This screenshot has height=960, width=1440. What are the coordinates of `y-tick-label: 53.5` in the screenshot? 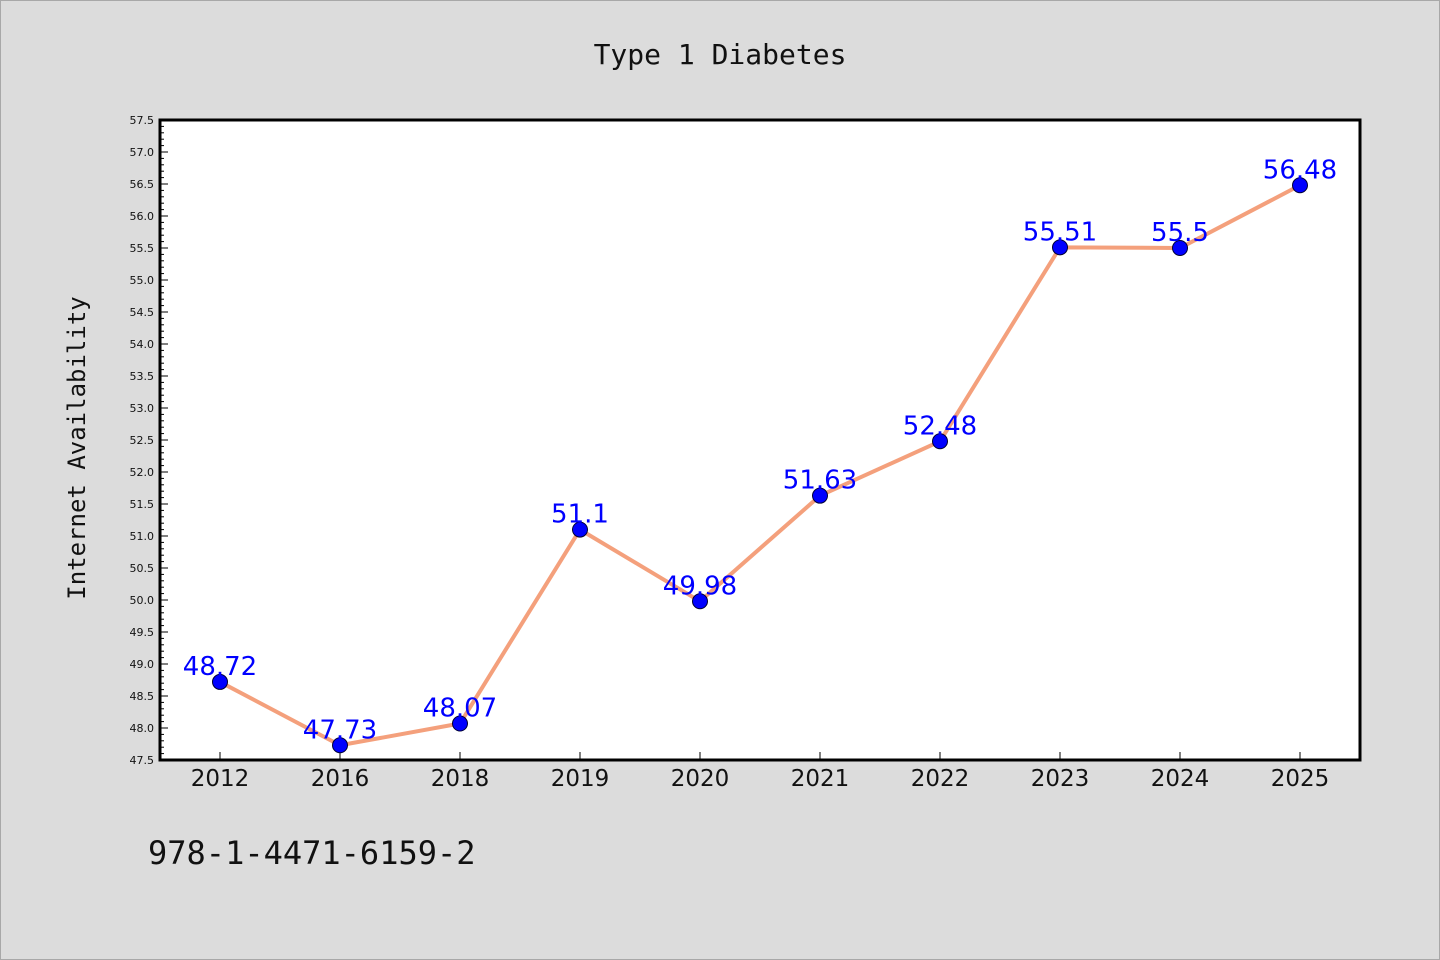 It's located at (142, 376).